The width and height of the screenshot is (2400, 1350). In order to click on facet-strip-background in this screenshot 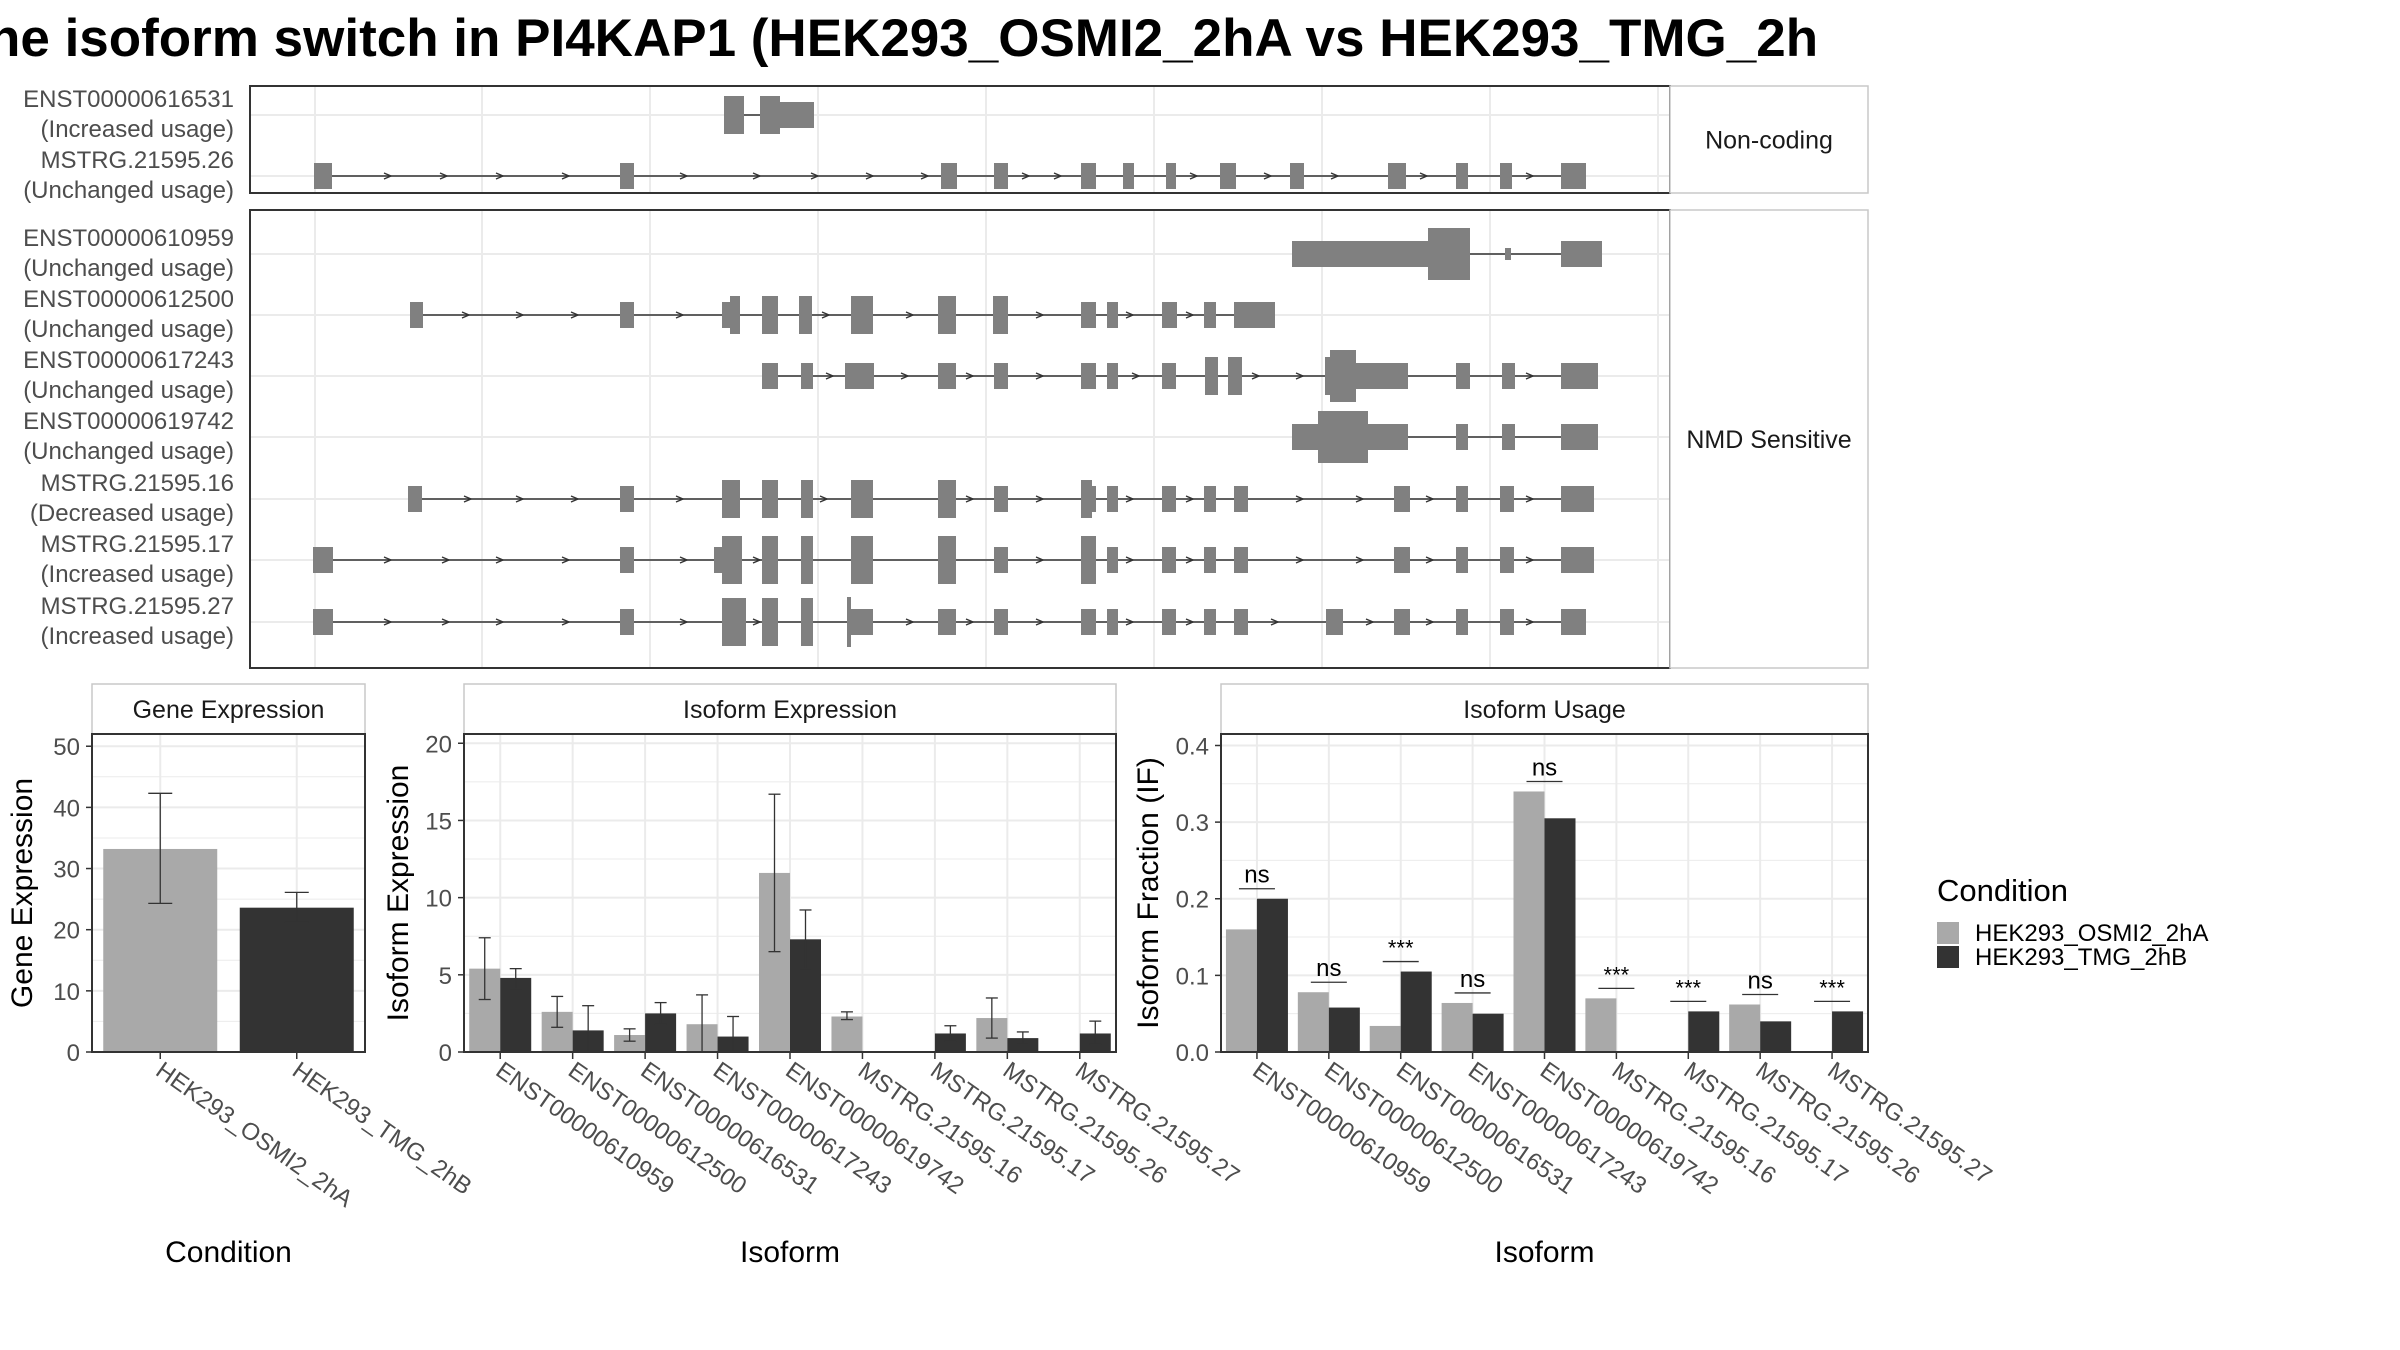, I will do `click(1769, 139)`.